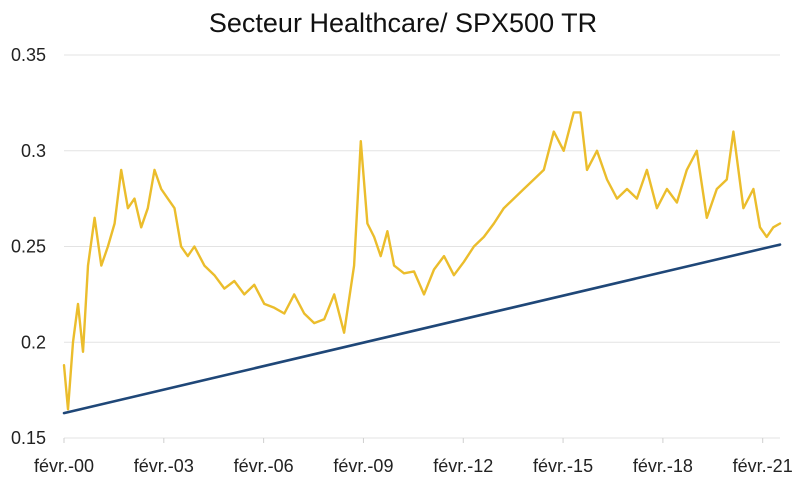 The height and width of the screenshot is (490, 806). What do you see at coordinates (33, 342) in the screenshot?
I see `y-tick-label: 0.2` at bounding box center [33, 342].